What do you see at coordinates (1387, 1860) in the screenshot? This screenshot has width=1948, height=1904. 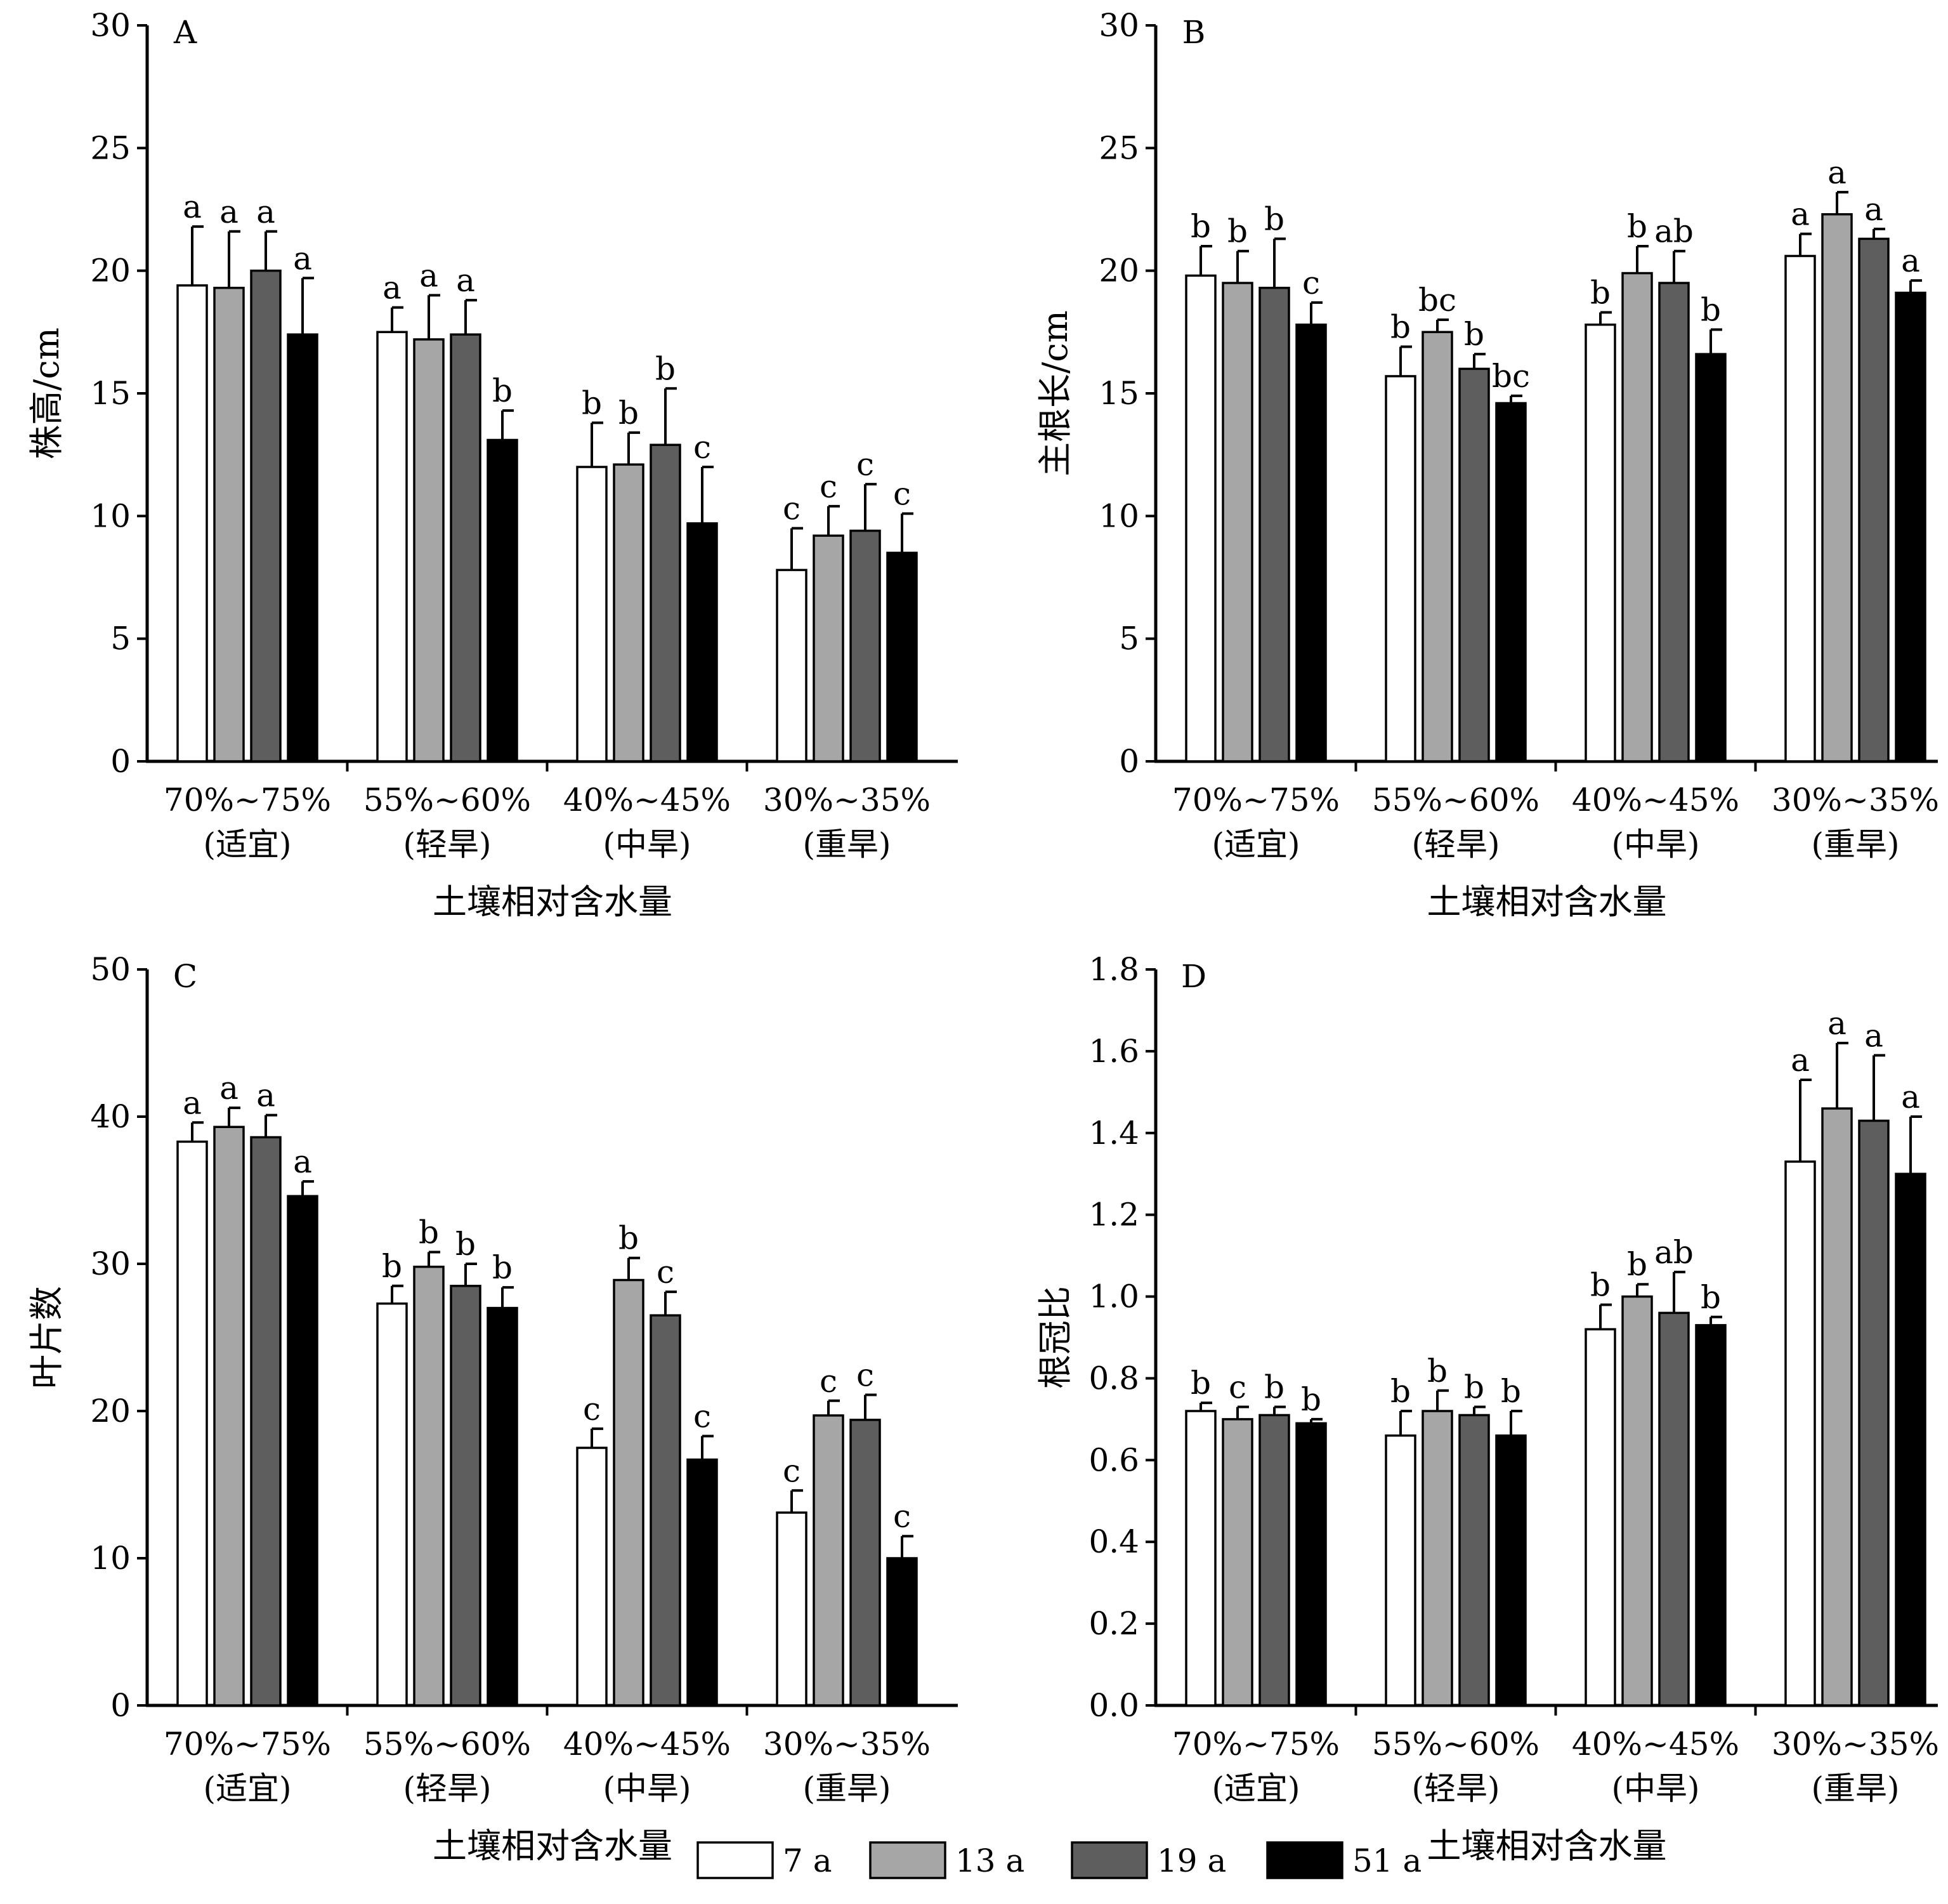 I see `legend-label: 51 a` at bounding box center [1387, 1860].